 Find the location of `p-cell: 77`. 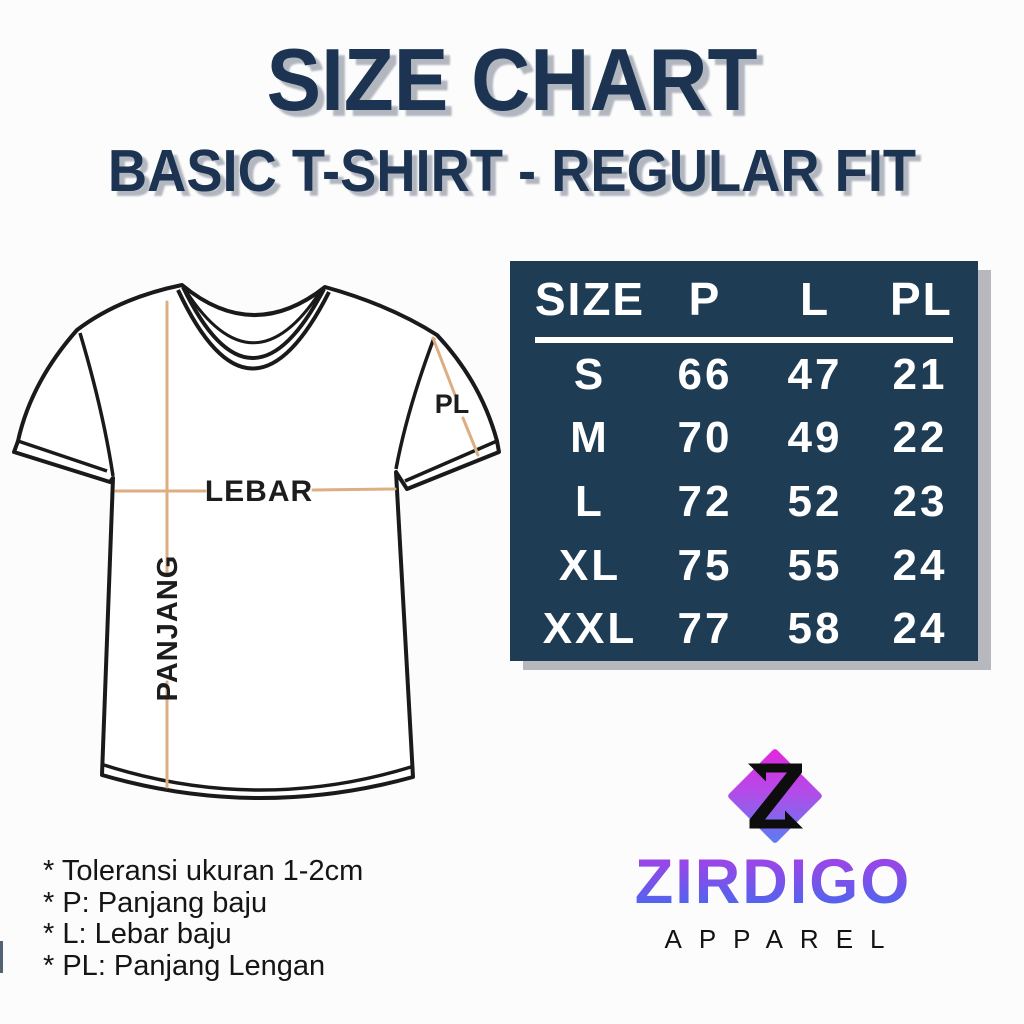

p-cell: 77 is located at coordinates (705, 629).